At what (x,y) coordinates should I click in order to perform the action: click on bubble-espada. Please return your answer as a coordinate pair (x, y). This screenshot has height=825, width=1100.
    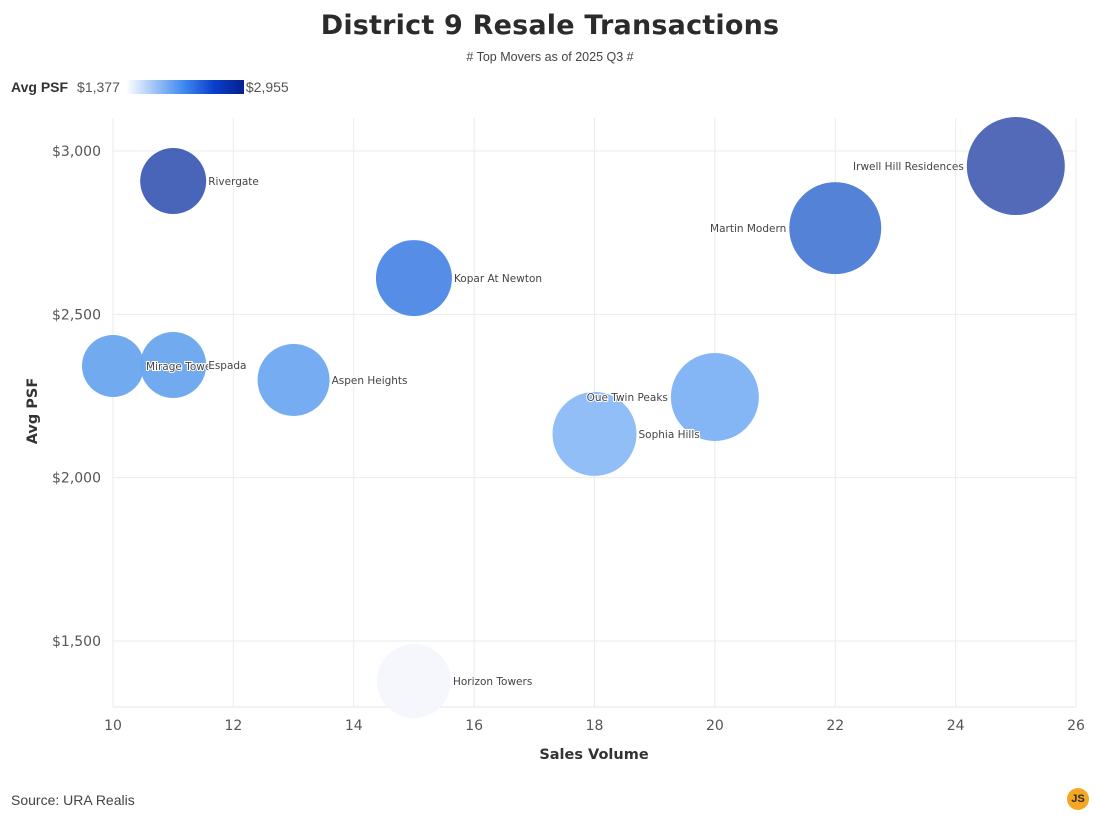
    Looking at the image, I should click on (173, 364).